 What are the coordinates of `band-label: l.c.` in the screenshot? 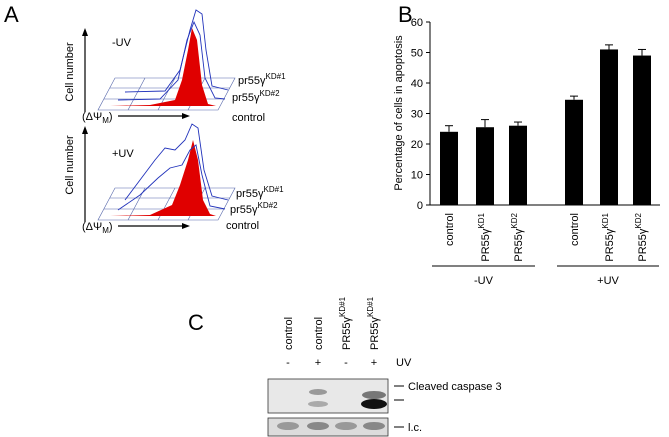 It's located at (415, 428).